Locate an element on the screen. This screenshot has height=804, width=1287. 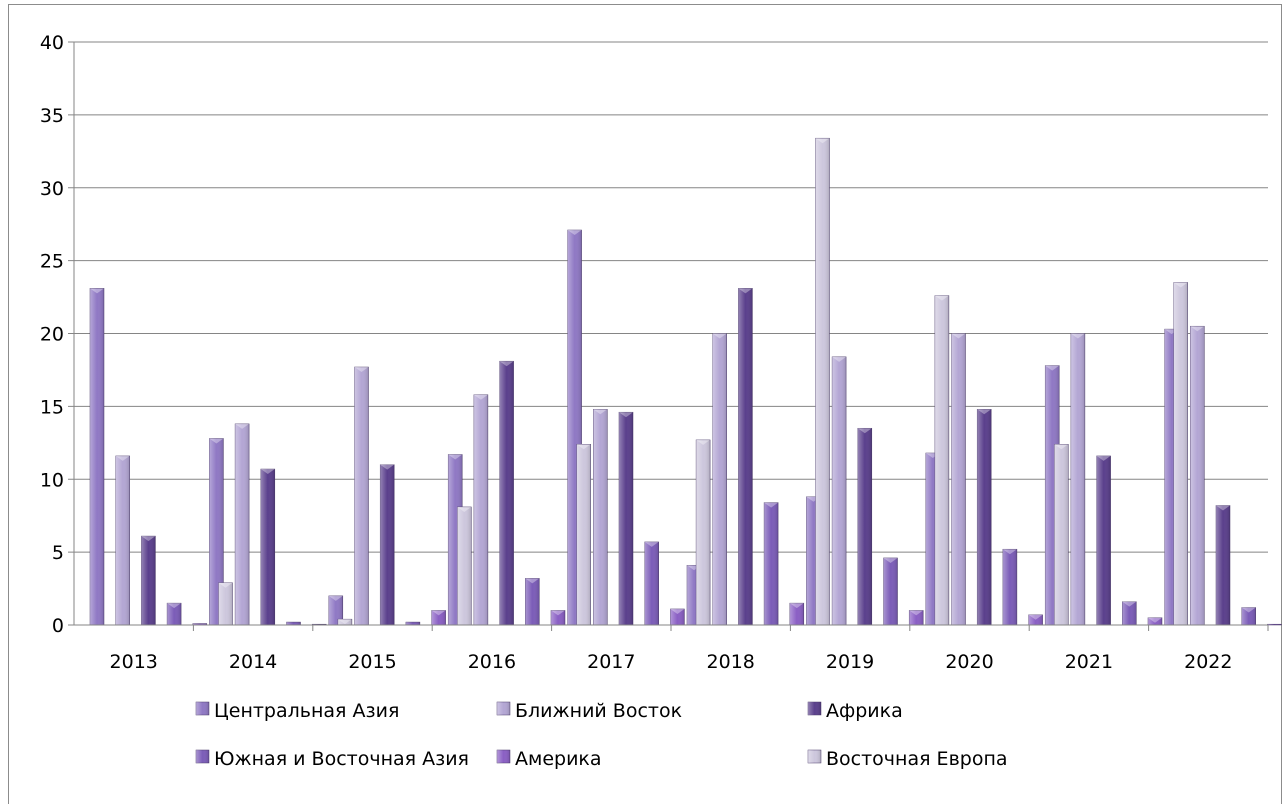
y-tick-label: 40 is located at coordinates (52, 43).